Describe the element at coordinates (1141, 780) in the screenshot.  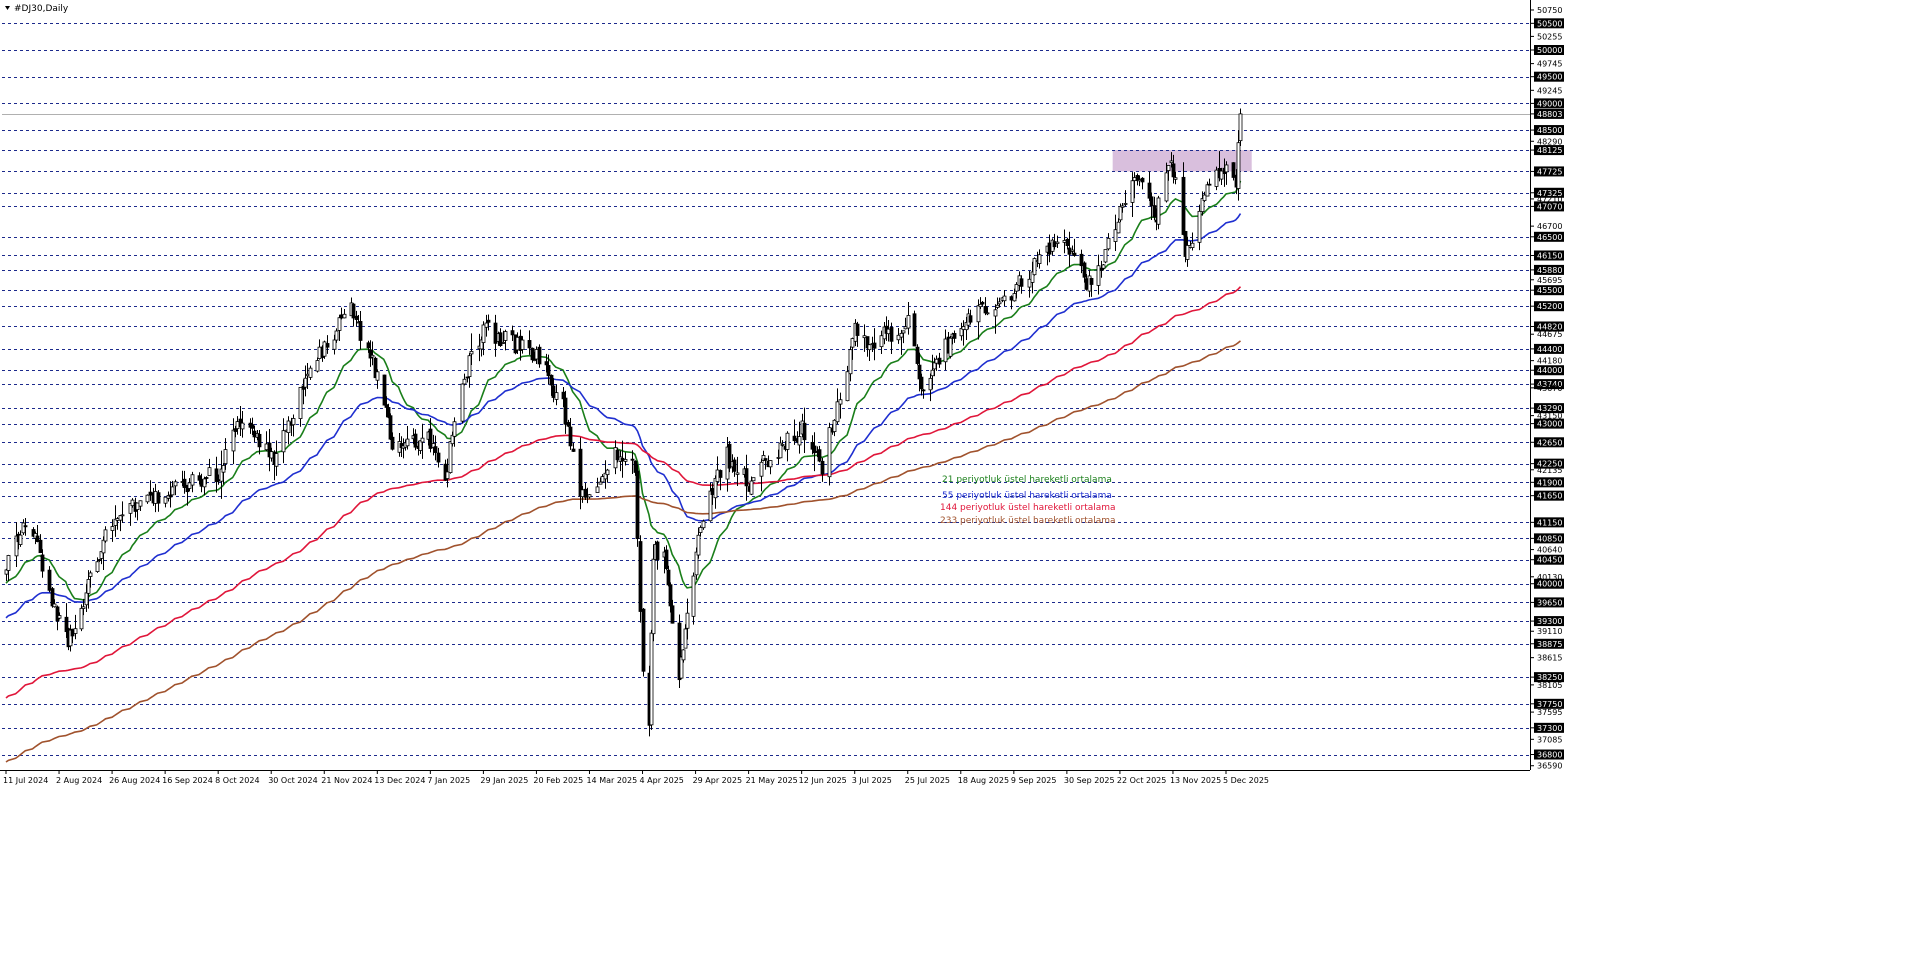
I see `date-axis-label: 22 Oct 2025` at that location.